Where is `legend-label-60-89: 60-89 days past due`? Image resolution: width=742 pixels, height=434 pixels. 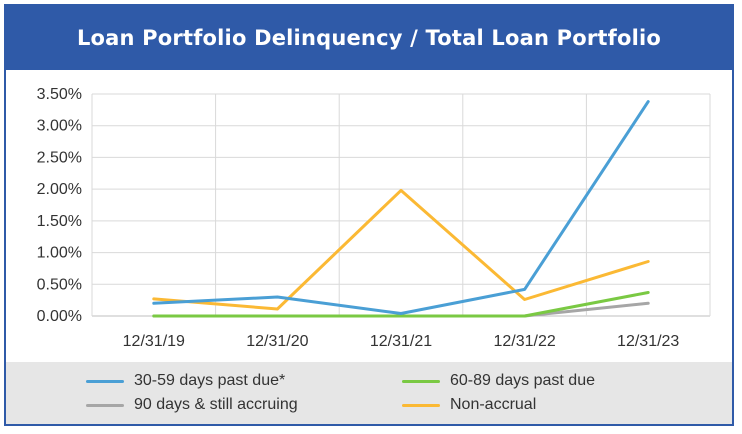
legend-label-60-89: 60-89 days past due is located at coordinates (522, 380).